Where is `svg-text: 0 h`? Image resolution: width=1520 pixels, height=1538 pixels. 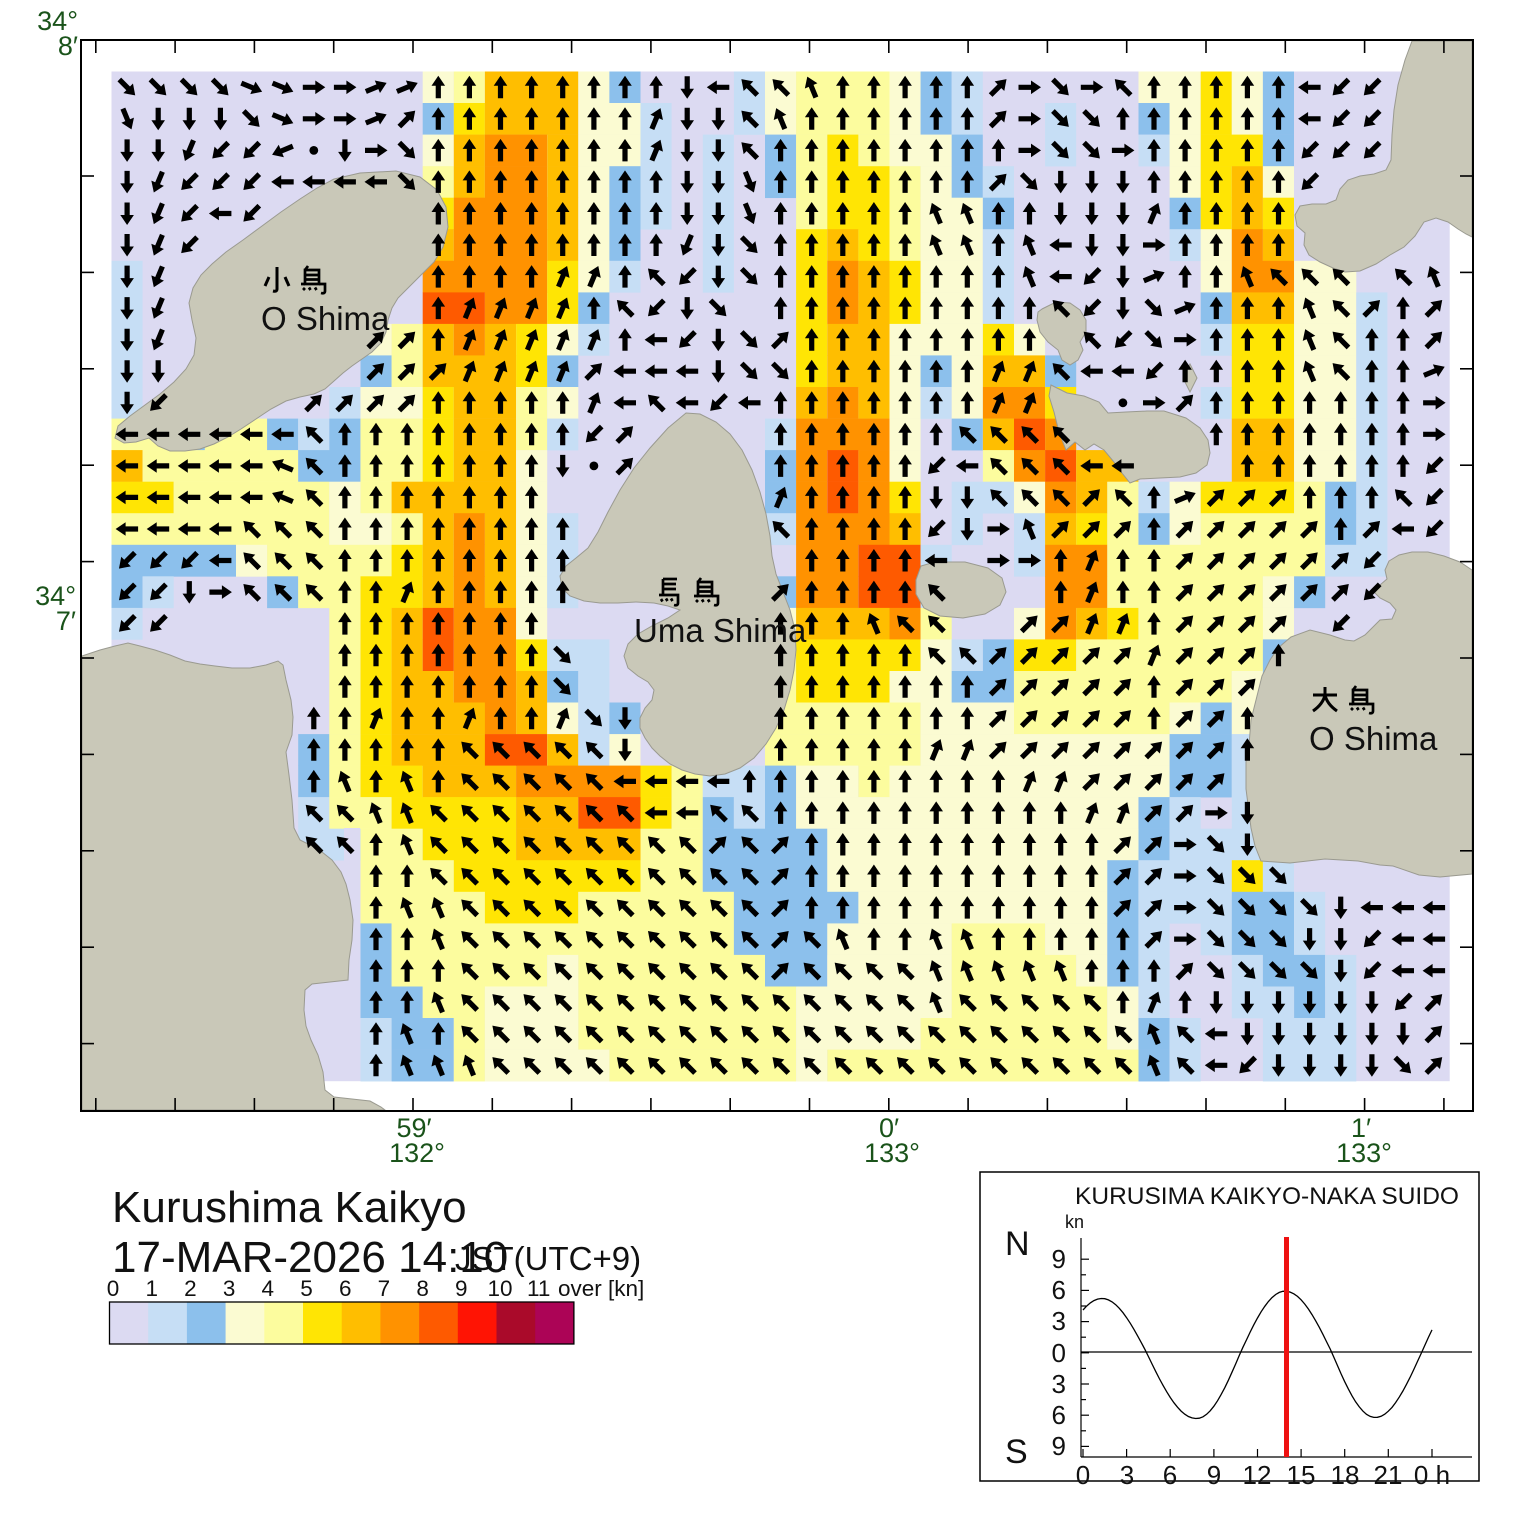 svg-text: 0 h is located at coordinates (1432, 1475).